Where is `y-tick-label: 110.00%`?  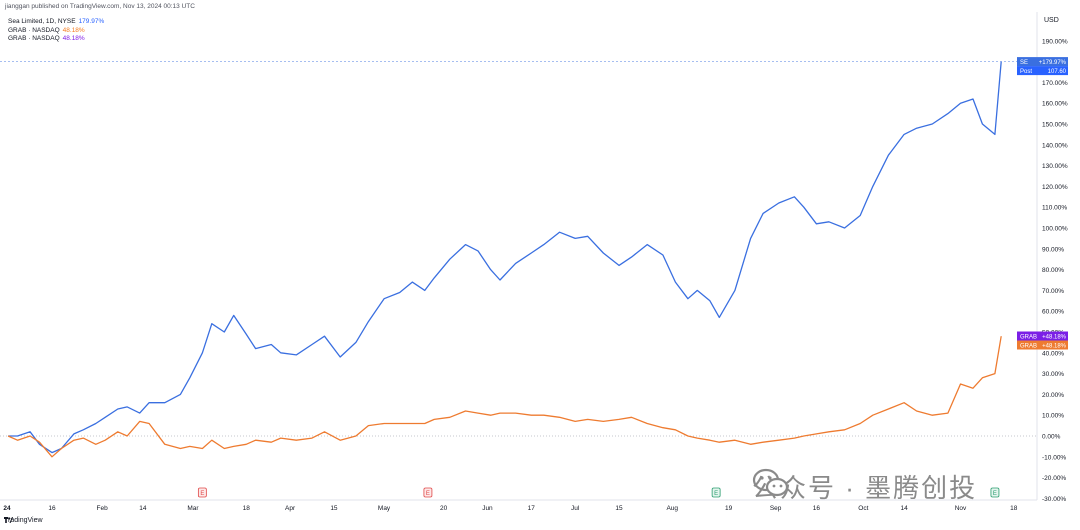
y-tick-label: 110.00% is located at coordinates (1054, 208).